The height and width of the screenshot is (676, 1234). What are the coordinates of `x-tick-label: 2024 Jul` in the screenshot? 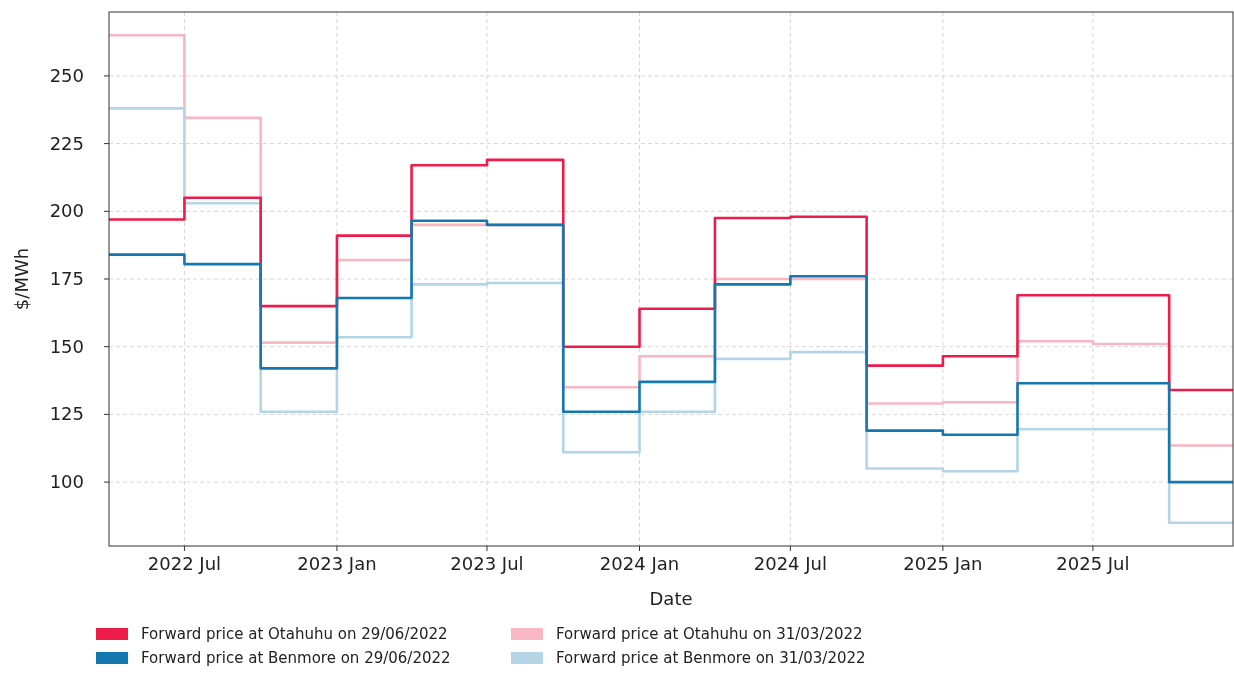 It's located at (790, 563).